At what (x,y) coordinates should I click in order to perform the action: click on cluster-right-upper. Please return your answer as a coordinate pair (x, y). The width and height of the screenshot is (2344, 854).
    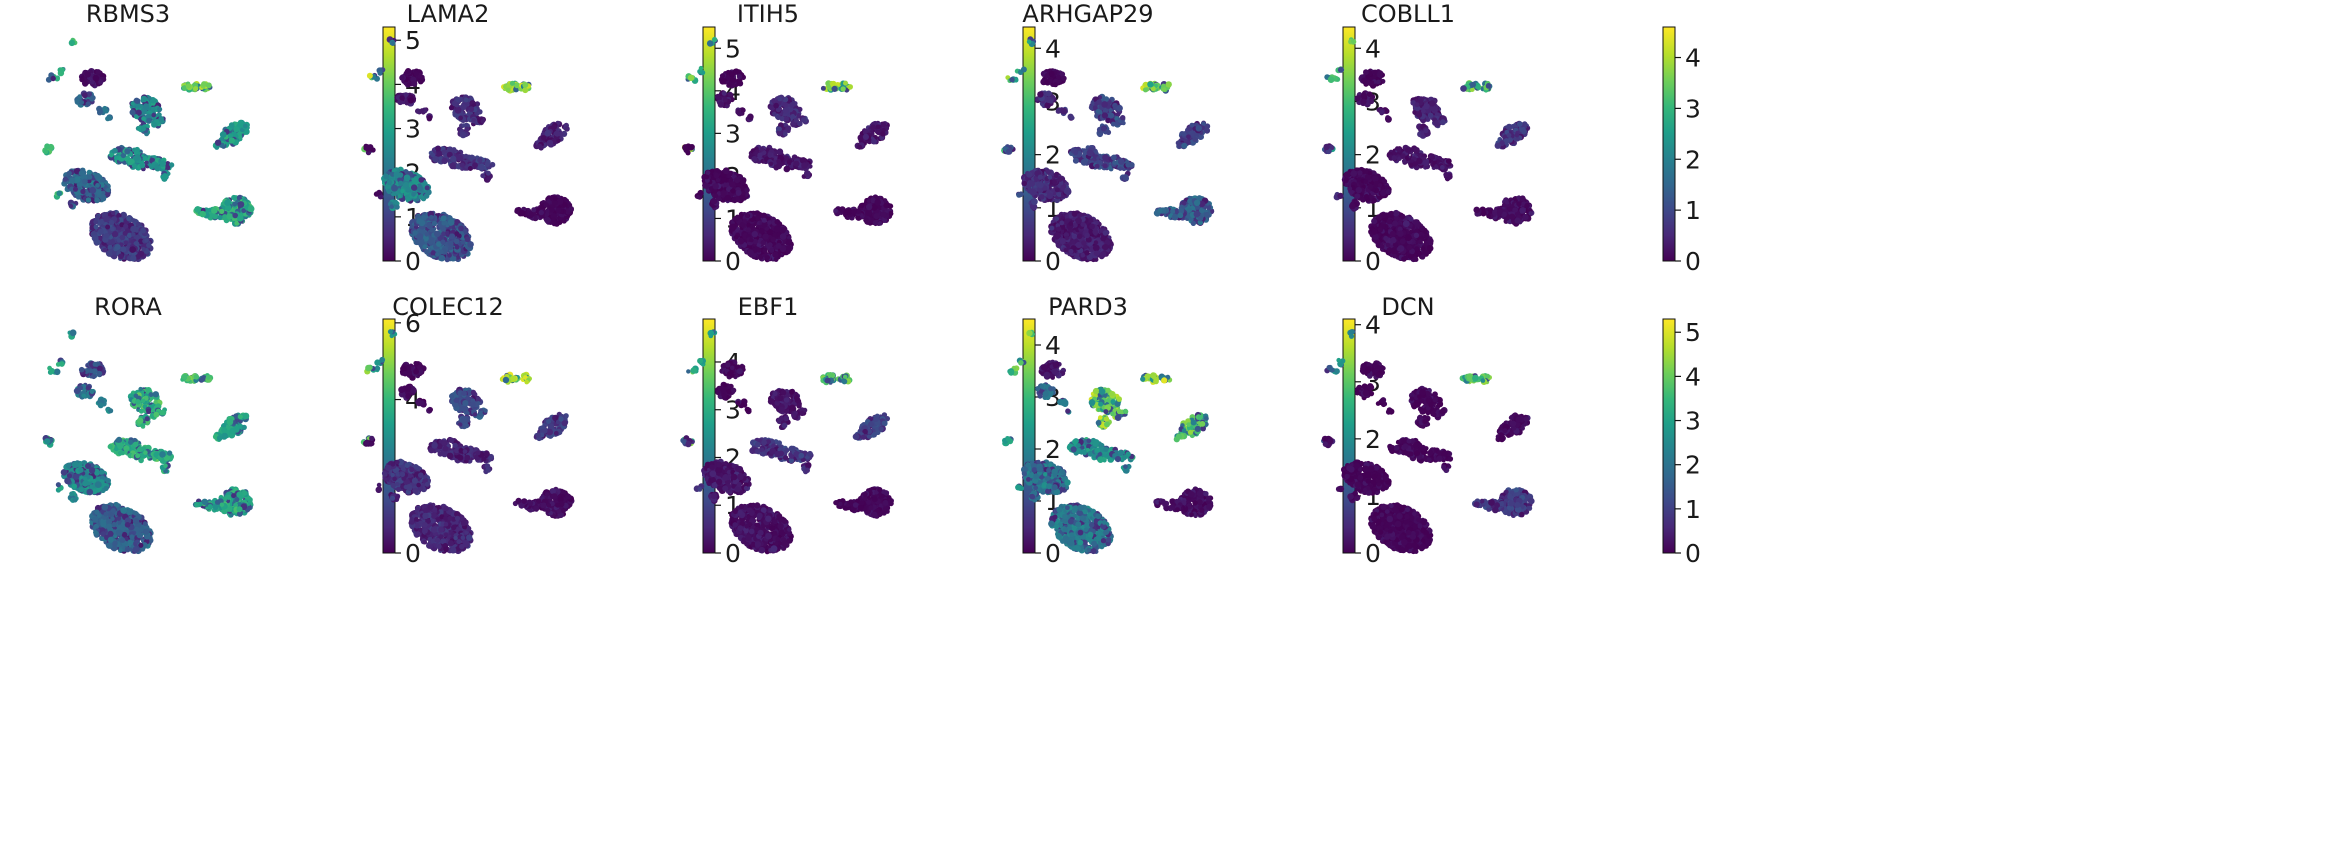
    Looking at the image, I should click on (231, 134).